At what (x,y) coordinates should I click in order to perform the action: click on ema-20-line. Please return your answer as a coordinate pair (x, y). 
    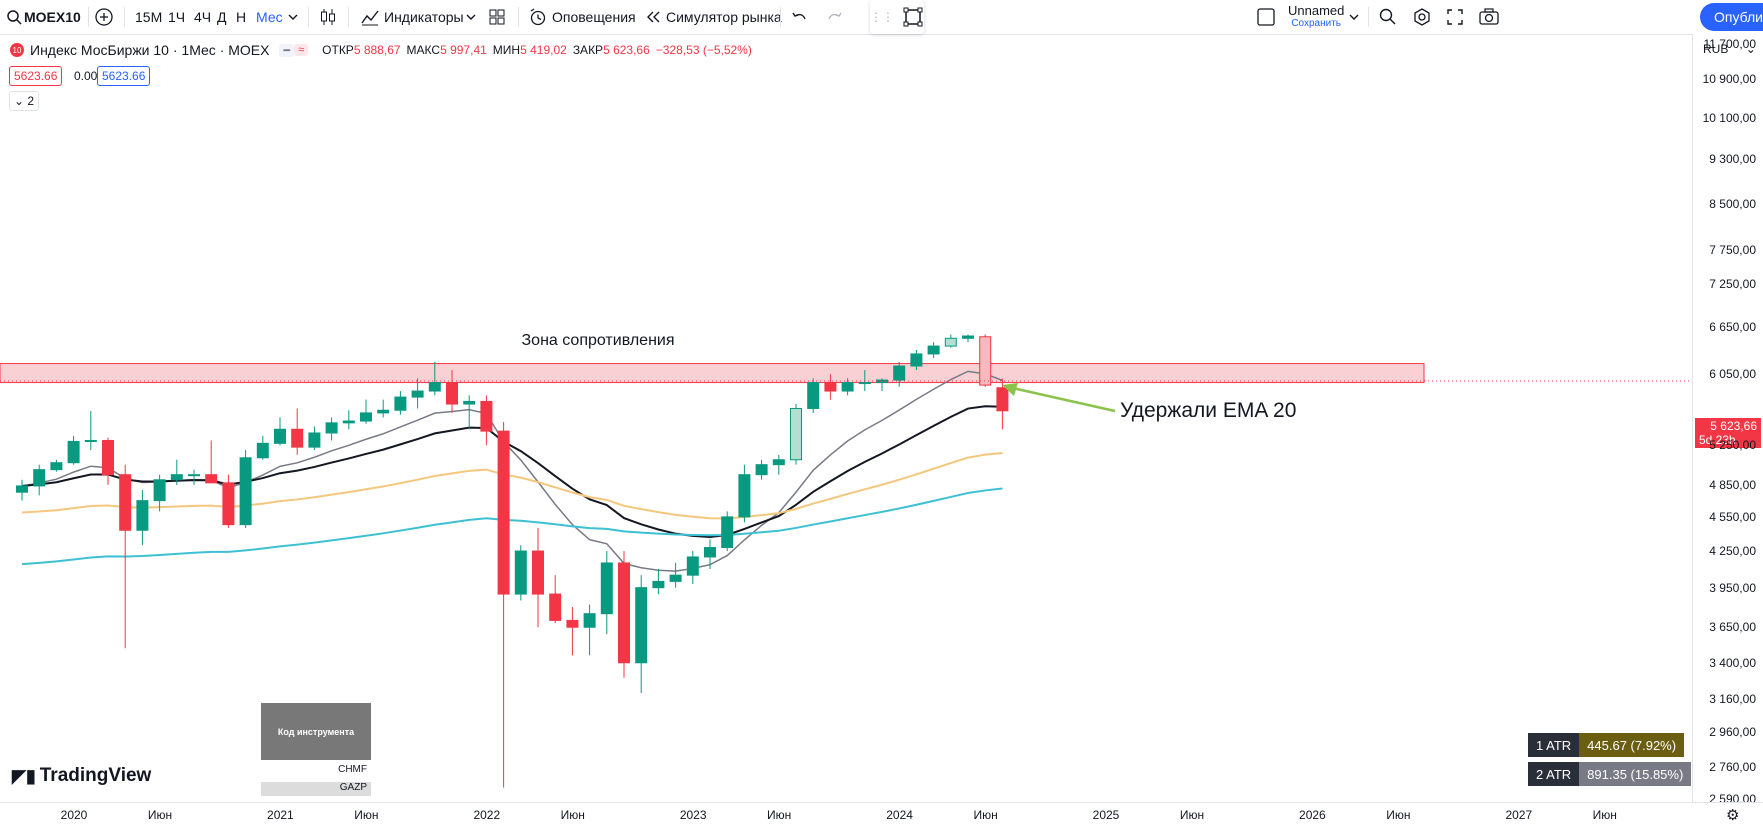
    Looking at the image, I should click on (512, 471).